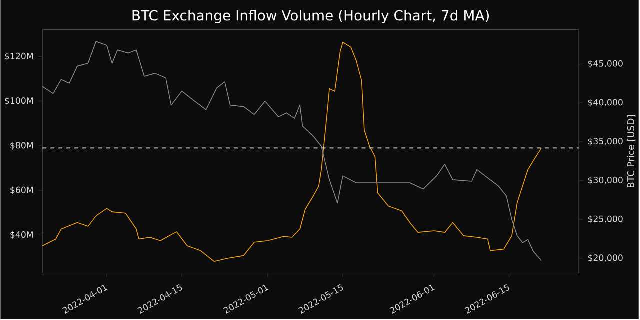 The height and width of the screenshot is (320, 640). What do you see at coordinates (605, 258) in the screenshot?
I see `y2-tick-label: $20,000` at bounding box center [605, 258].